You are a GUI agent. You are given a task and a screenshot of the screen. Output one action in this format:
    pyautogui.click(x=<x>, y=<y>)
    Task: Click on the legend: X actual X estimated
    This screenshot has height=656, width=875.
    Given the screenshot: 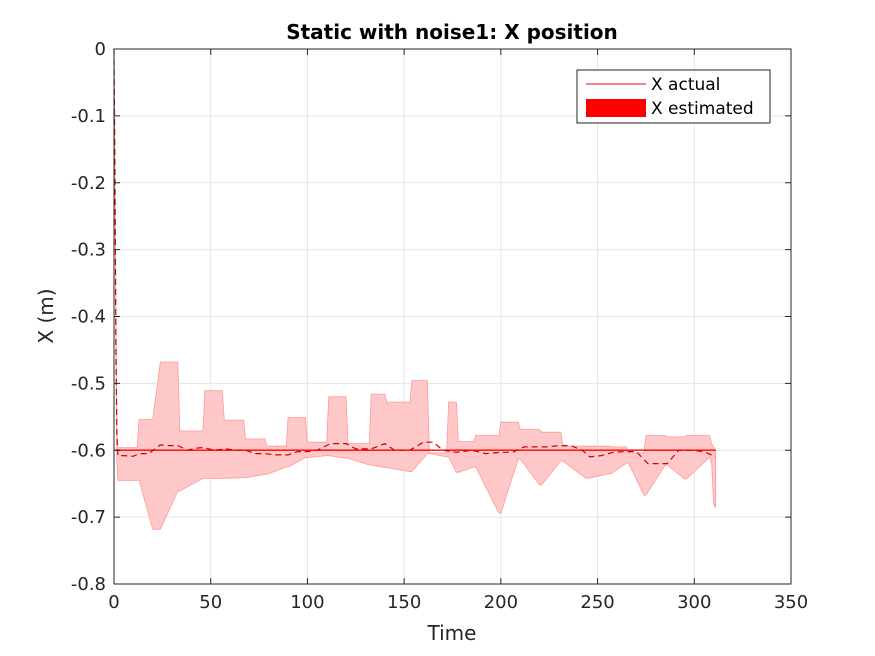 What is the action you would take?
    pyautogui.click(x=673, y=96)
    